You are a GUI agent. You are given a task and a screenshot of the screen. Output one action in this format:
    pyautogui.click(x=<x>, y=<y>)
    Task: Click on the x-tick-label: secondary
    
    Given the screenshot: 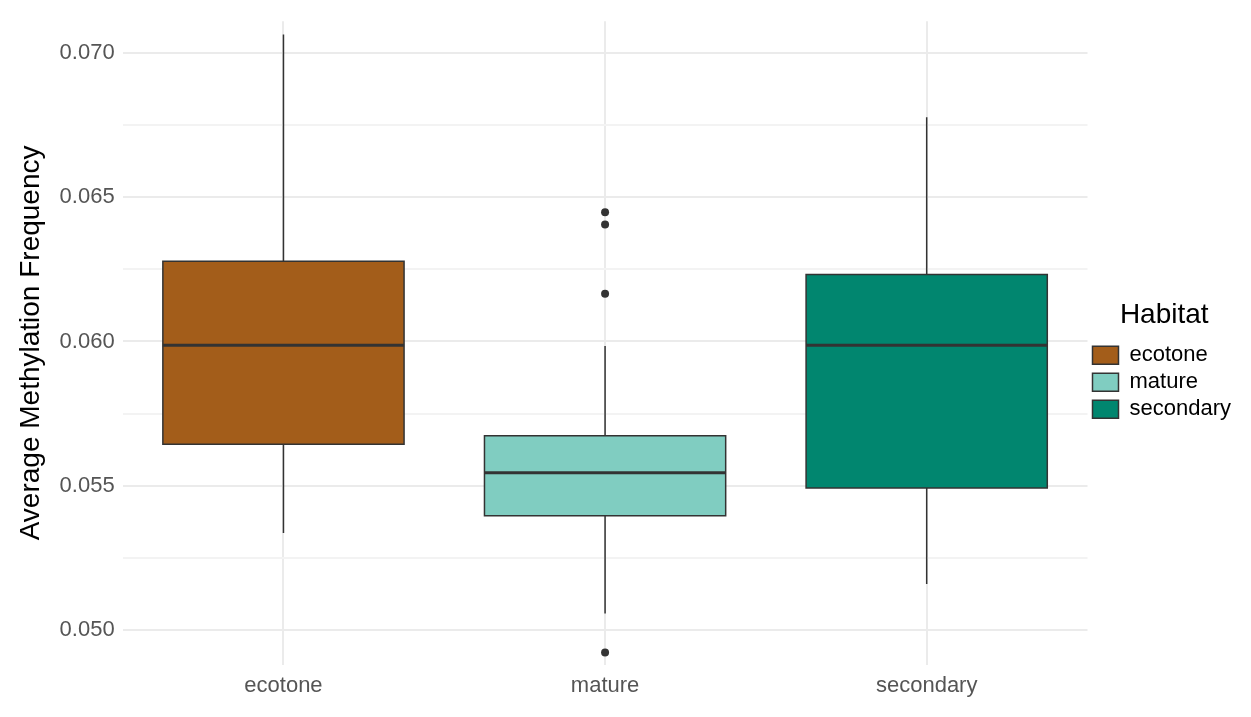 What is the action you would take?
    pyautogui.click(x=926, y=684)
    